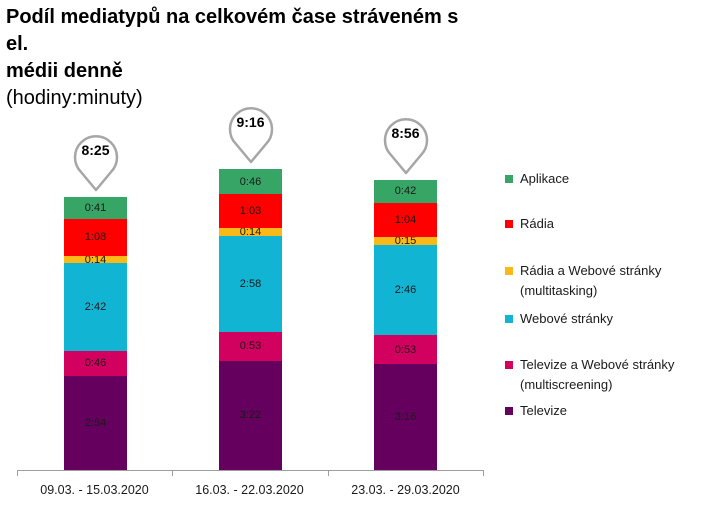 The image size is (703, 509). I want to click on bar-segment: 0:15, so click(405, 241).